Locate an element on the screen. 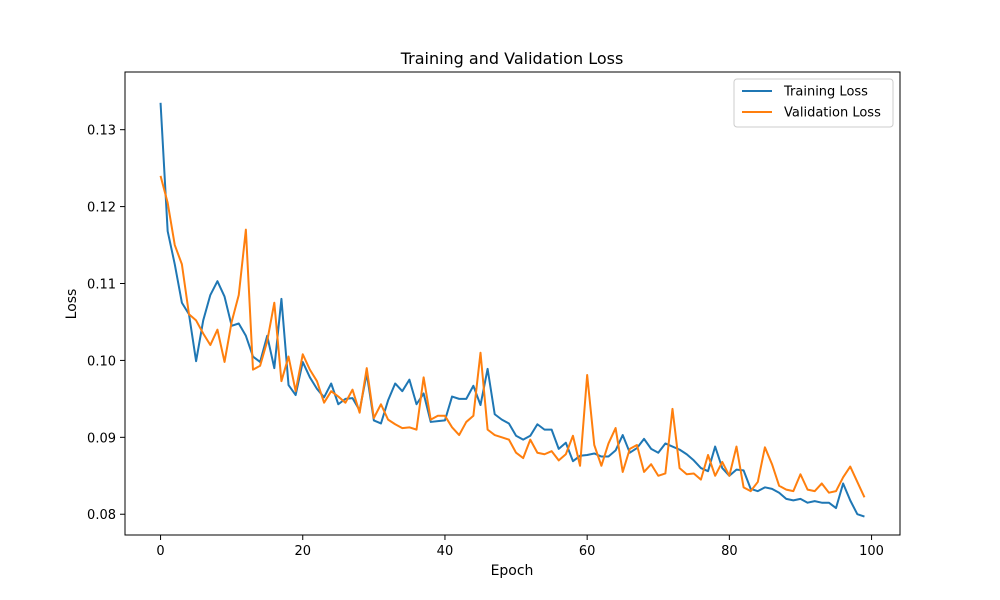  legend: Training Loss Validation Loss is located at coordinates (813, 103).